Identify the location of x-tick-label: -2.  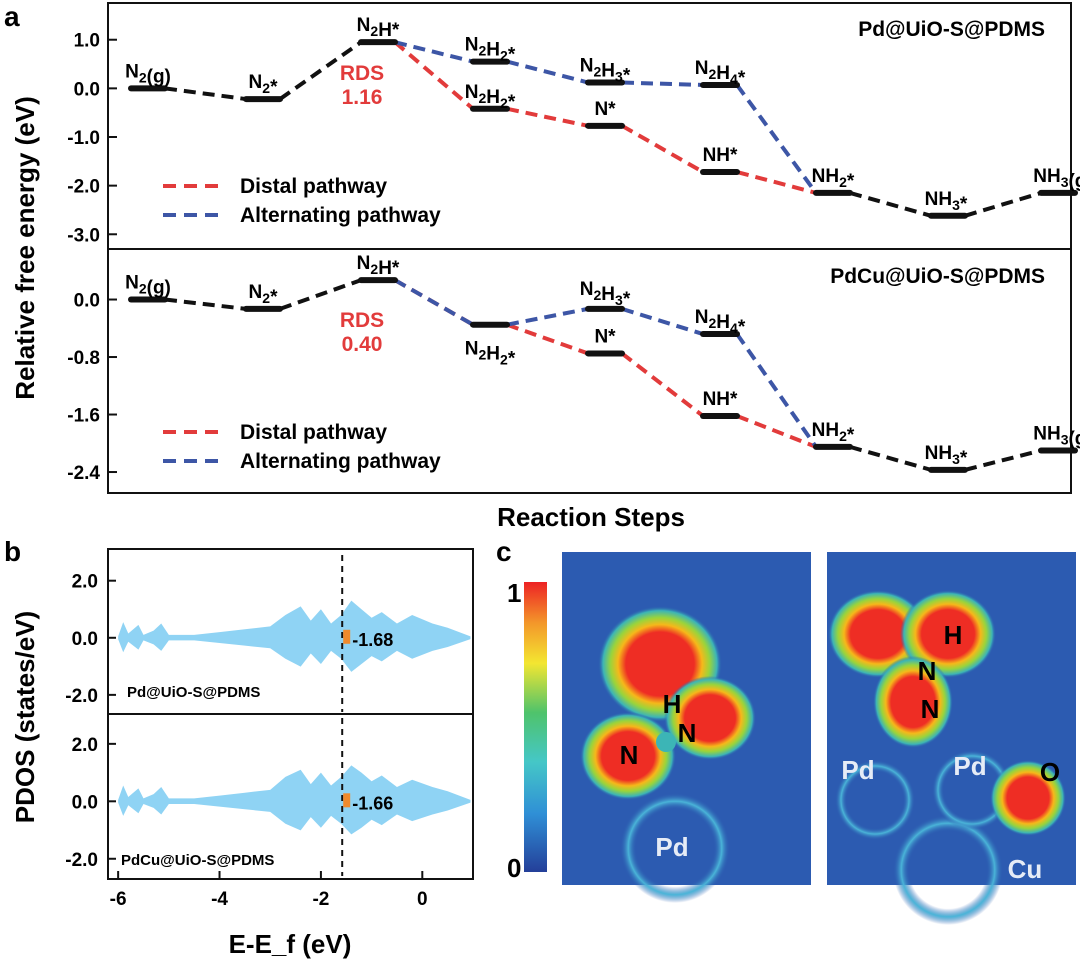
(320, 899).